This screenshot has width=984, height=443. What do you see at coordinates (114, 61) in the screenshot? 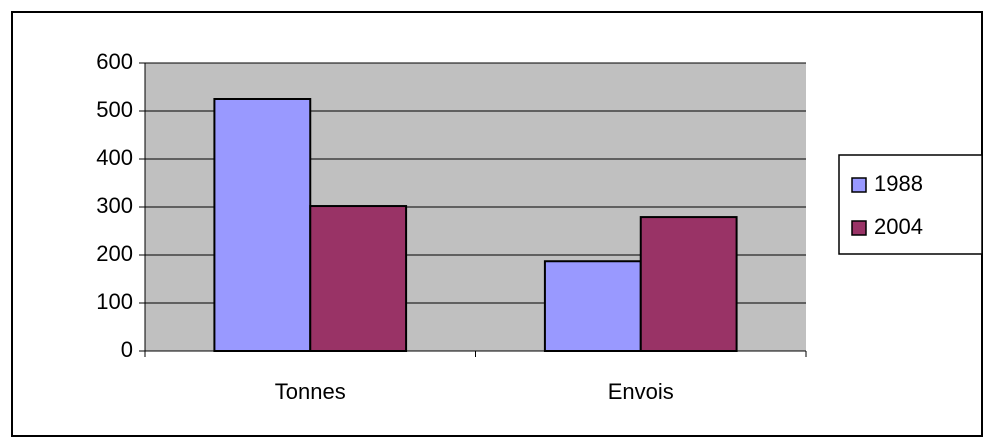
I see `y-tick-label: 600` at bounding box center [114, 61].